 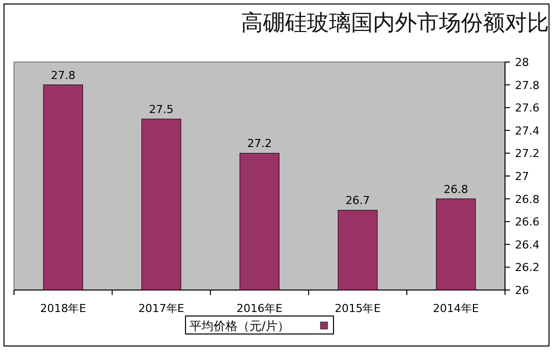 I want to click on data-label: 26.7, so click(x=357, y=201).